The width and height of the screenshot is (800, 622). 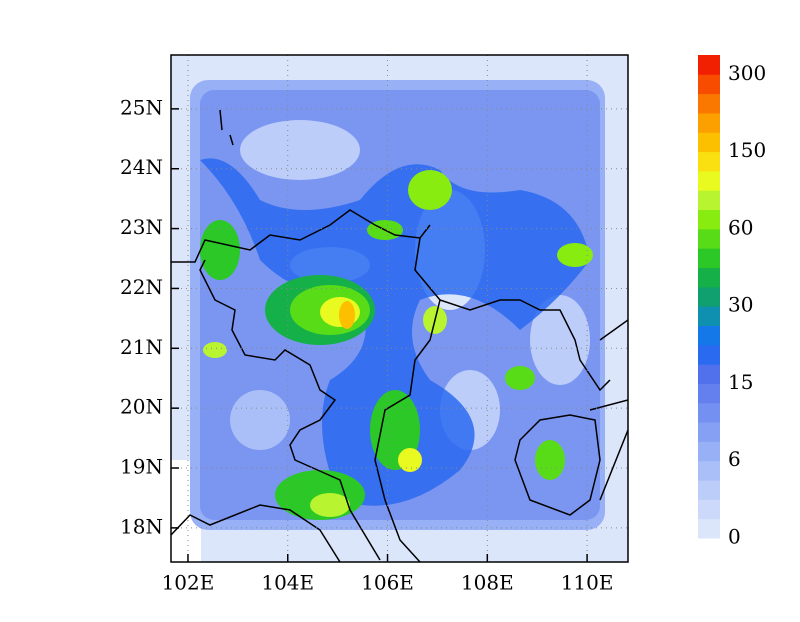 I want to click on colorbar-label: 6, so click(x=734, y=459).